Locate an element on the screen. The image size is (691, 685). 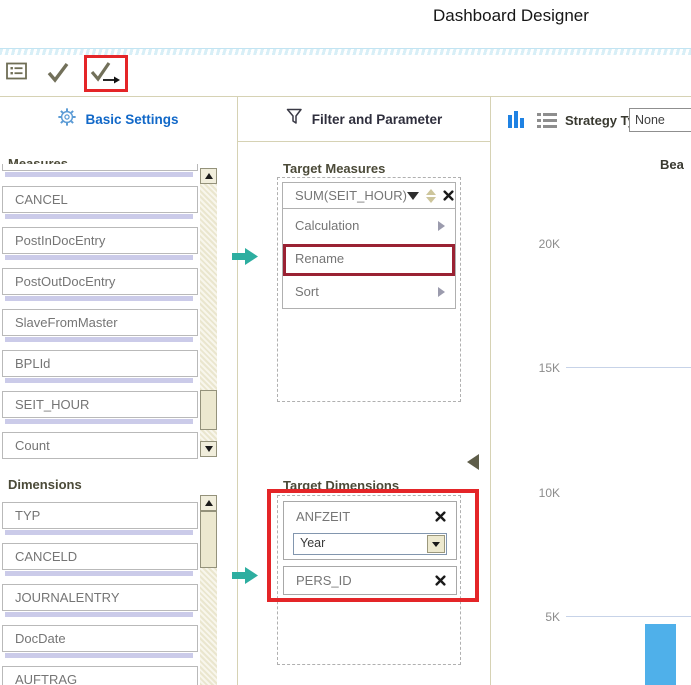
y-axis-tick: 20K is located at coordinates (549, 244).